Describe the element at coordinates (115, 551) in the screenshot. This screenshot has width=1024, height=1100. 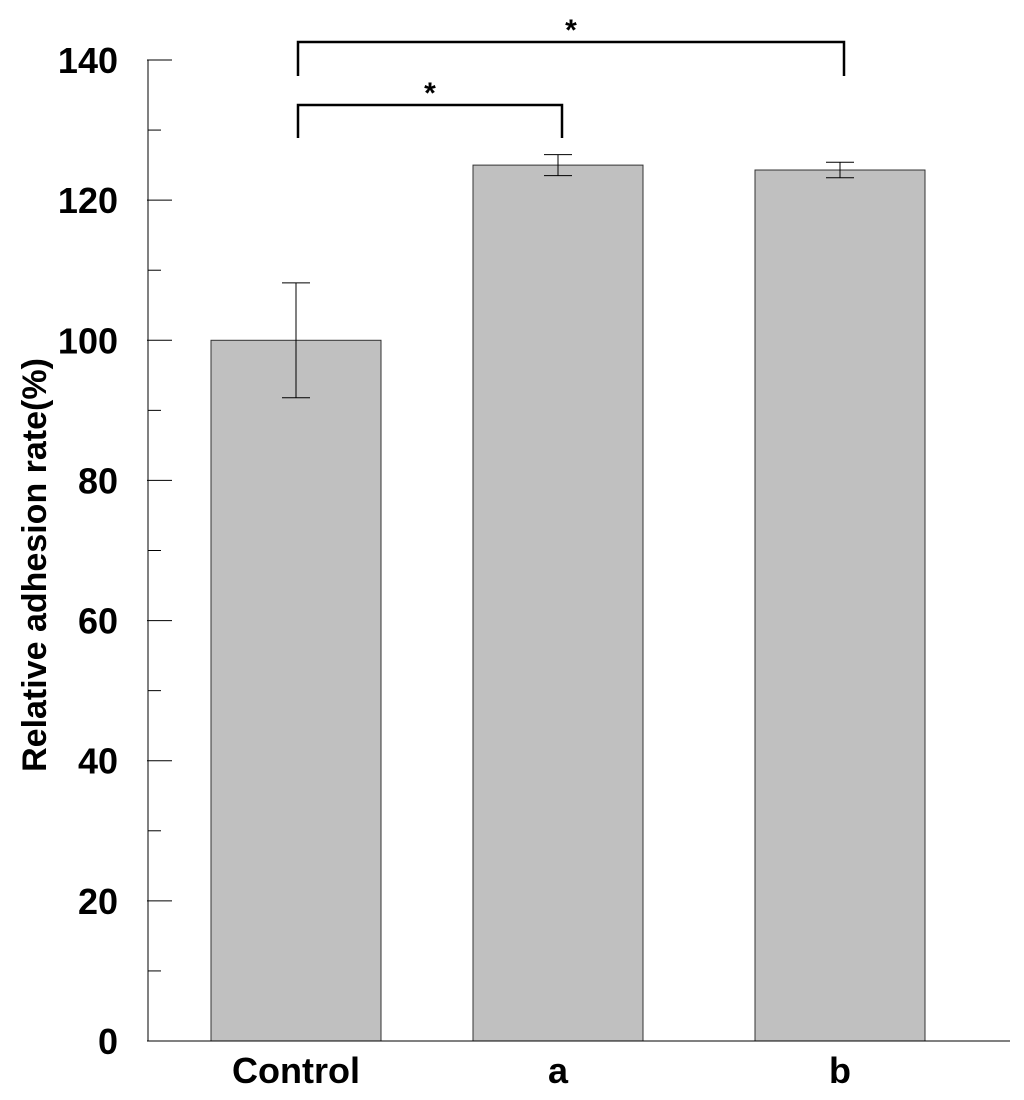
I see `y-axis: 0 20 40 60 80 100 120 140` at that location.